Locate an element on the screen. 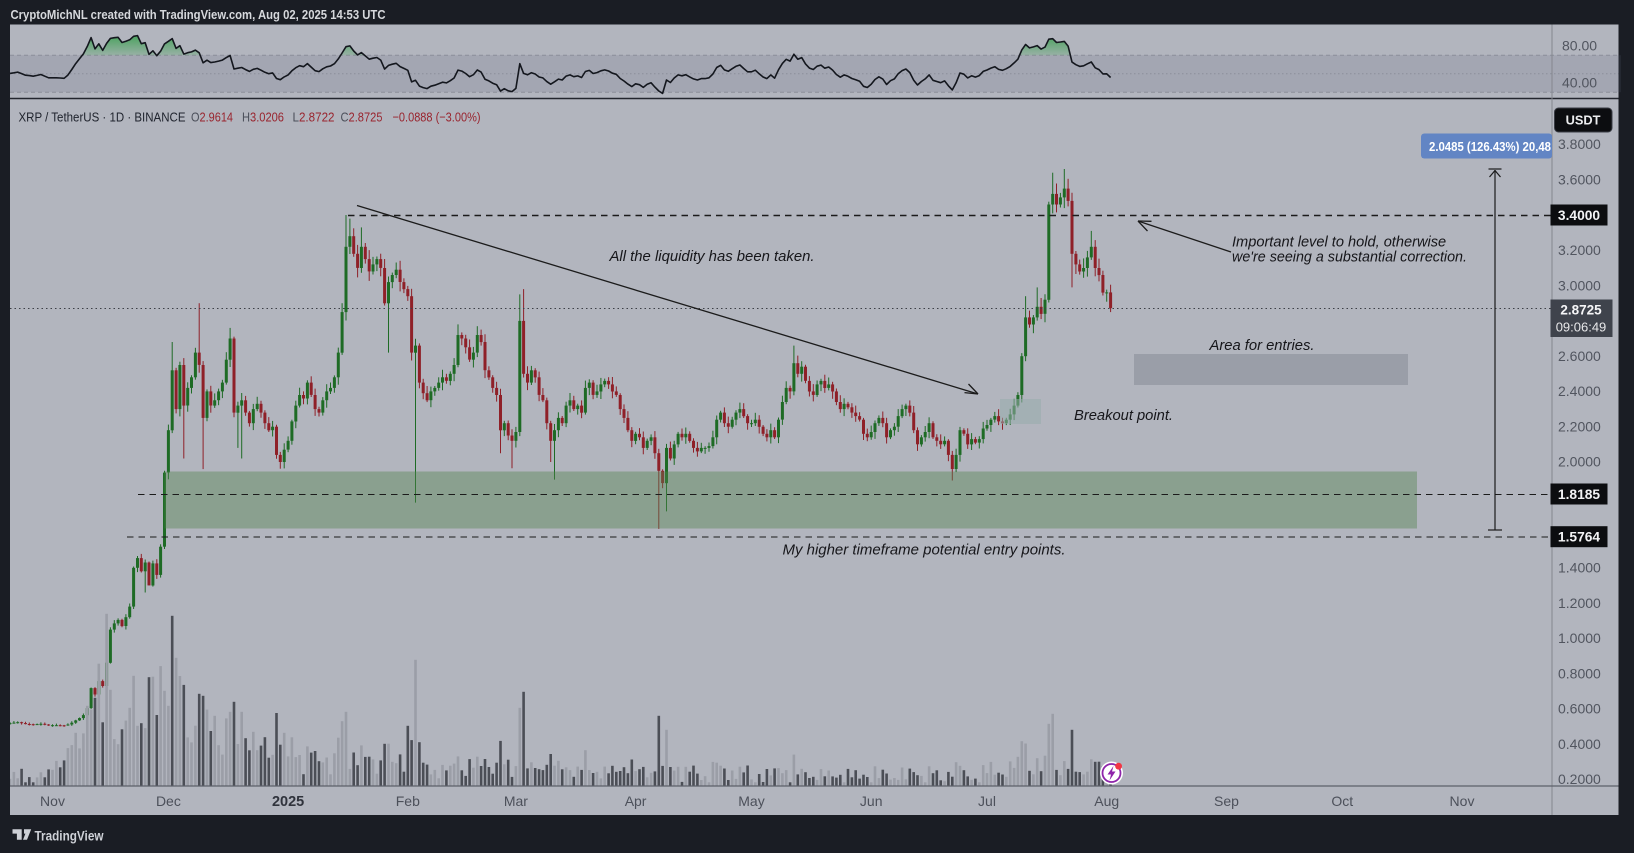 Image resolution: width=1634 pixels, height=853 pixels. svg-text:All the liquidity has been tak: All the liquidity has been taken. is located at coordinates (711, 257).